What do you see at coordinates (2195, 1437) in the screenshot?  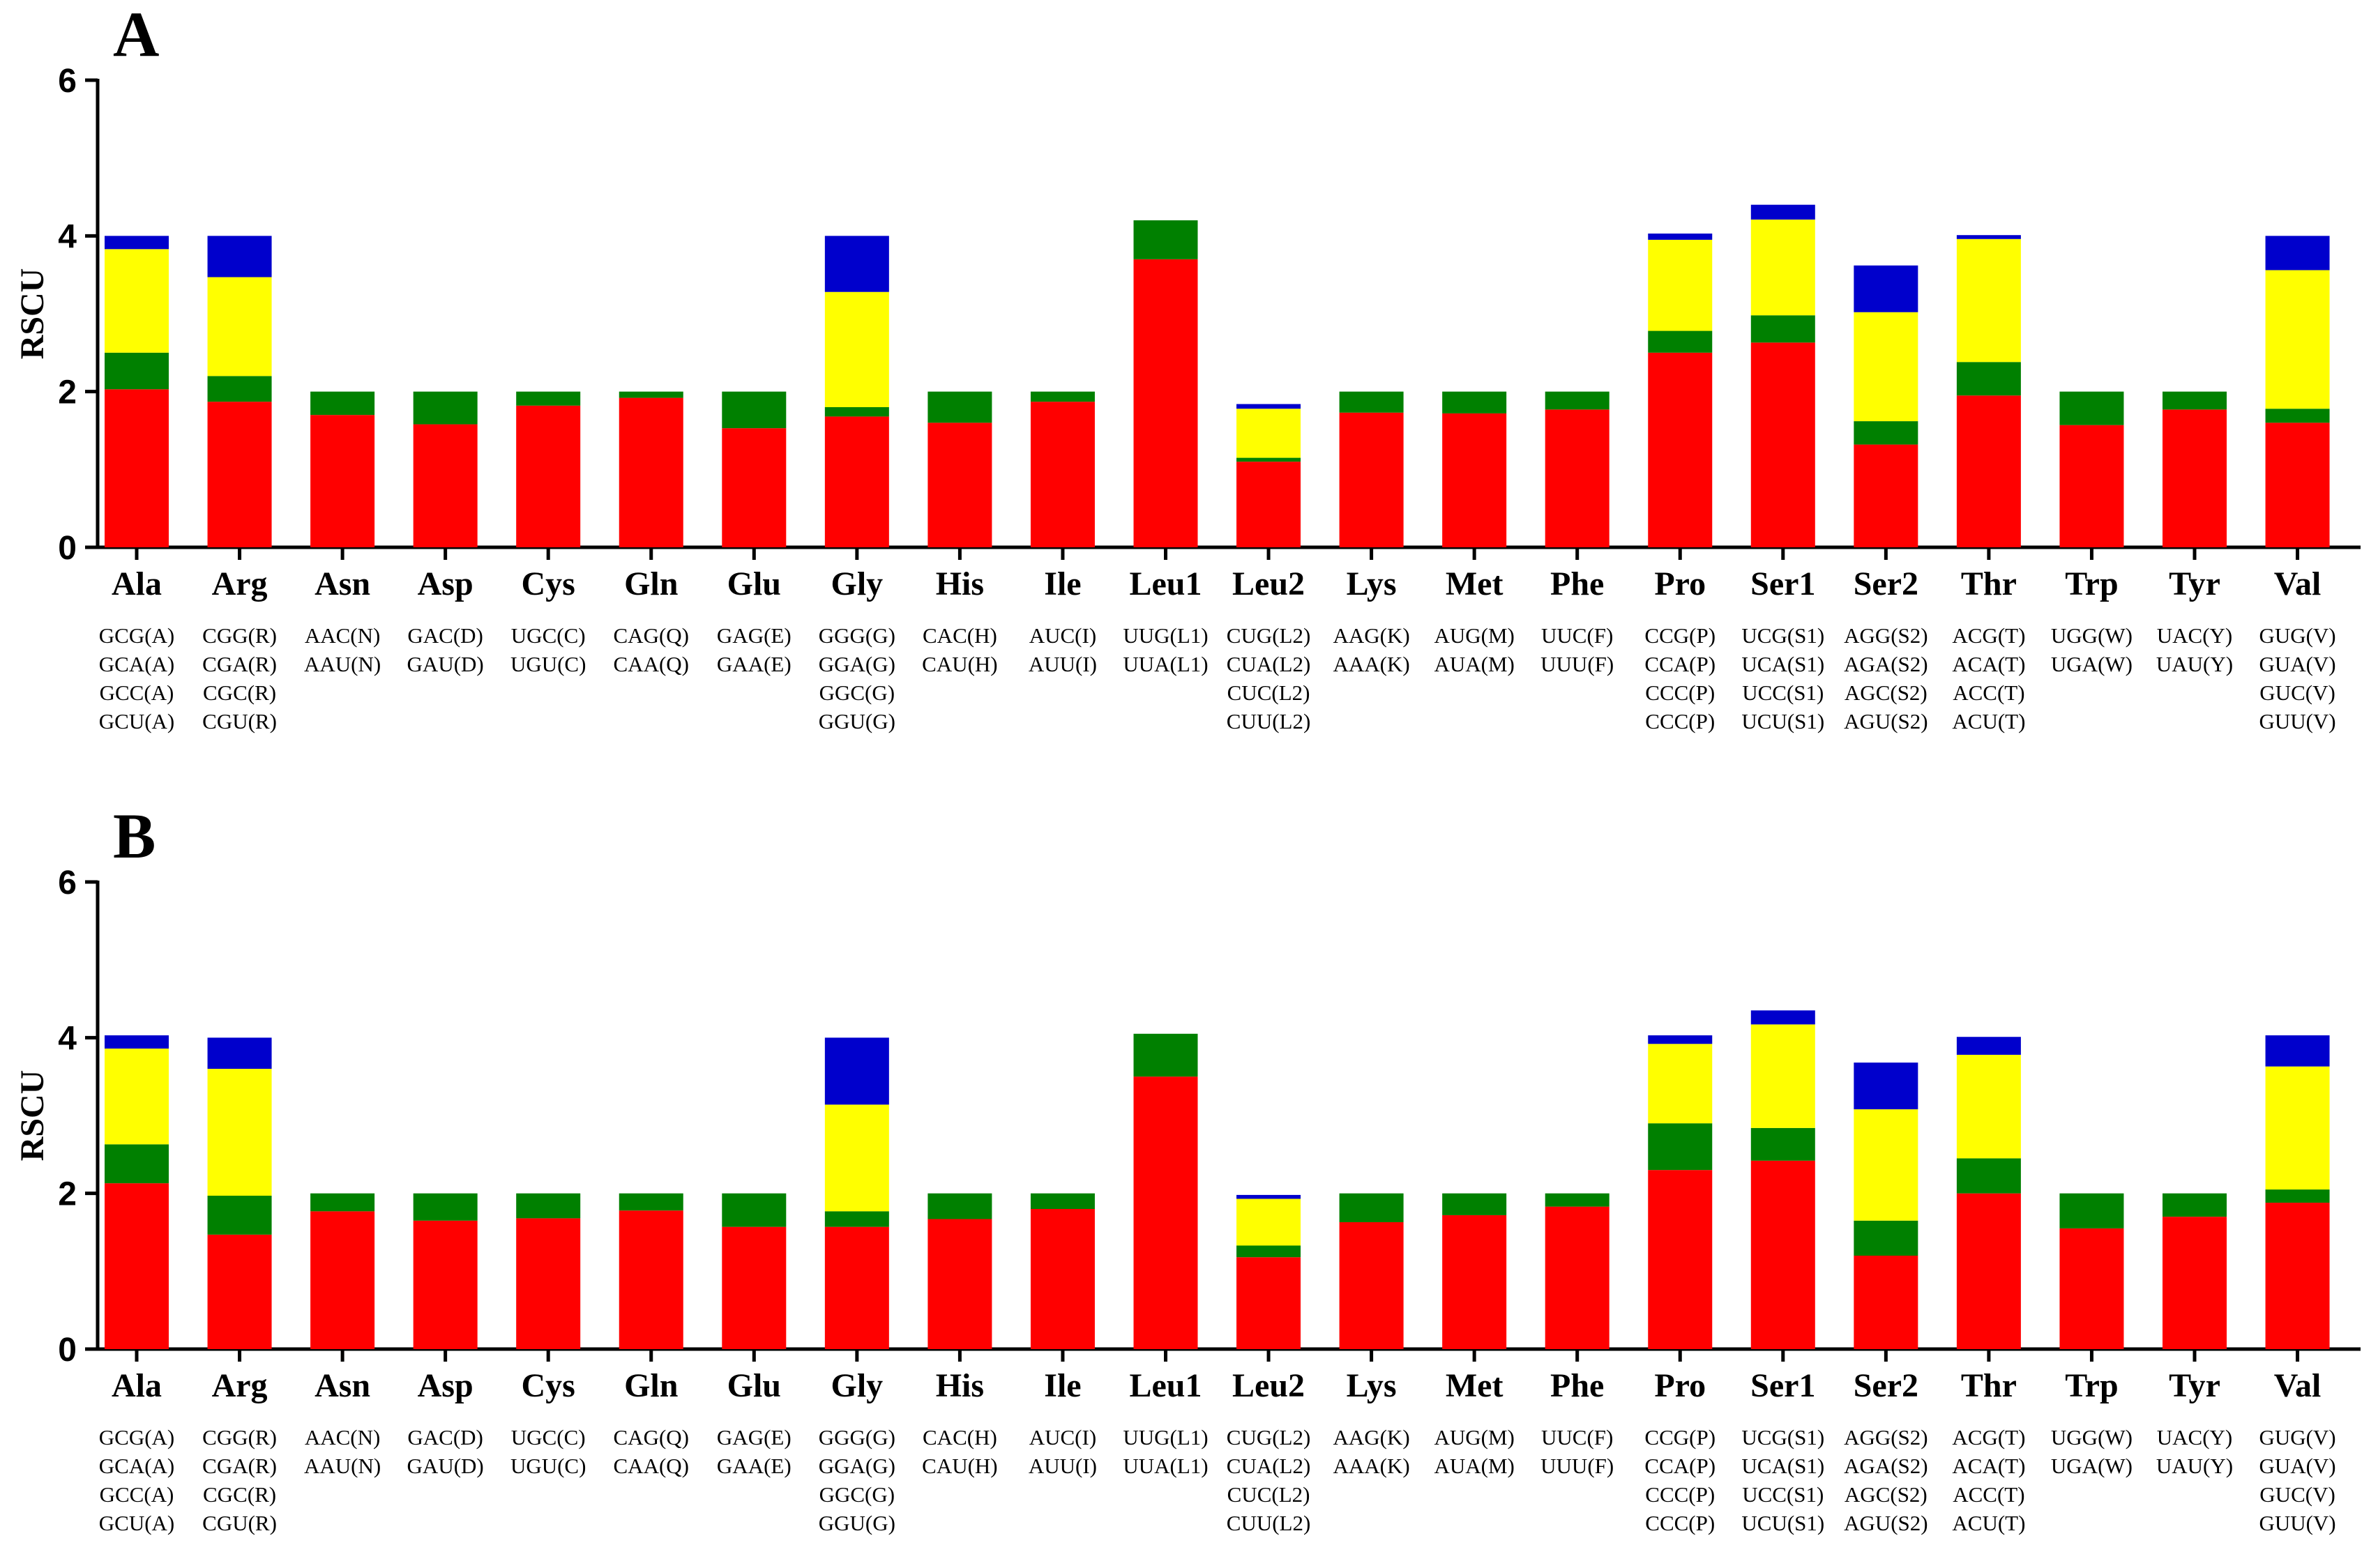 I see `codon-label: UAC(Y)` at bounding box center [2195, 1437].